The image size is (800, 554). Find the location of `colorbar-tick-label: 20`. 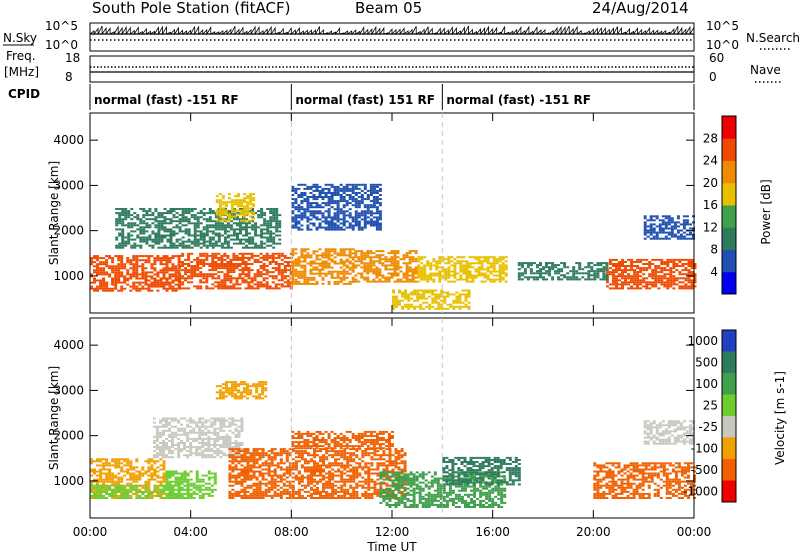

colorbar-tick-label: 20 is located at coordinates (710, 183).